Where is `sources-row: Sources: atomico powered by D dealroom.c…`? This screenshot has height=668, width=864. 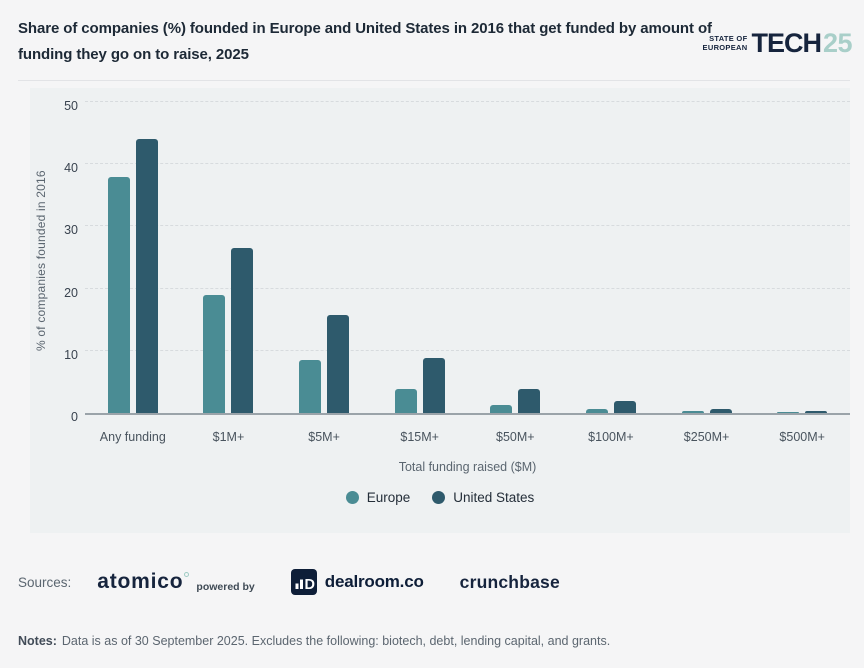
sources-row: Sources: atomico powered by D dealroom.c… is located at coordinates (289, 582).